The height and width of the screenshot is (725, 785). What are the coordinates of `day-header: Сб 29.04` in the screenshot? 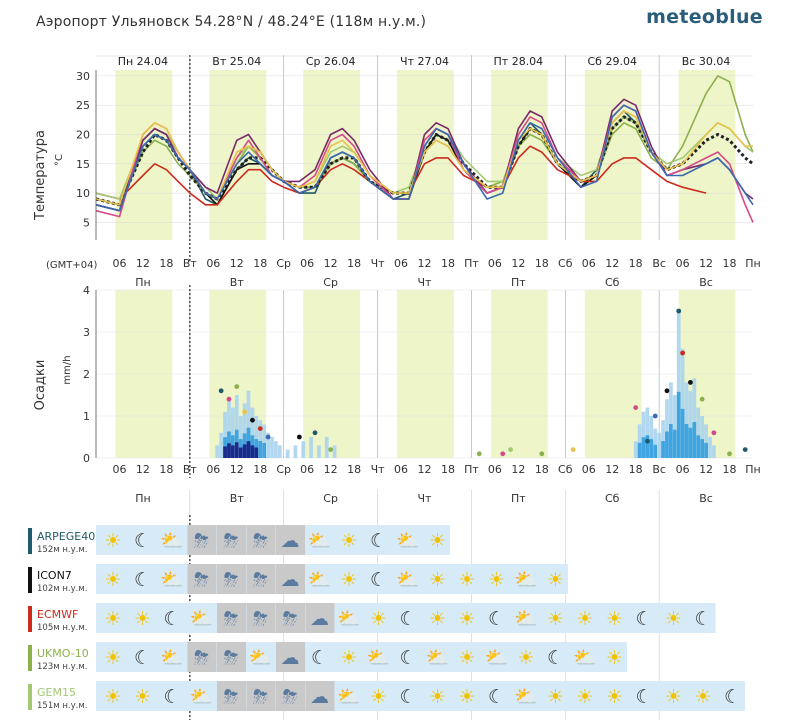 It's located at (611, 61).